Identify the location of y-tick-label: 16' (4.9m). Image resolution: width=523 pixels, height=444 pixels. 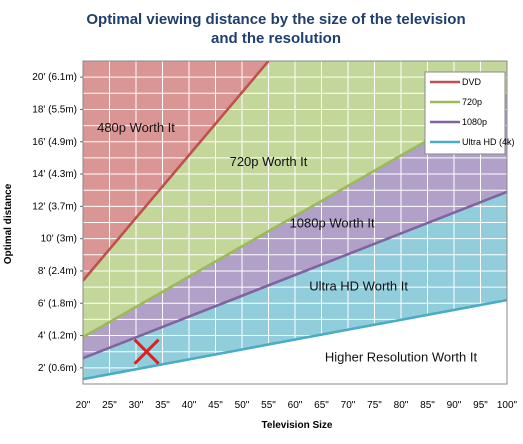
(54, 142).